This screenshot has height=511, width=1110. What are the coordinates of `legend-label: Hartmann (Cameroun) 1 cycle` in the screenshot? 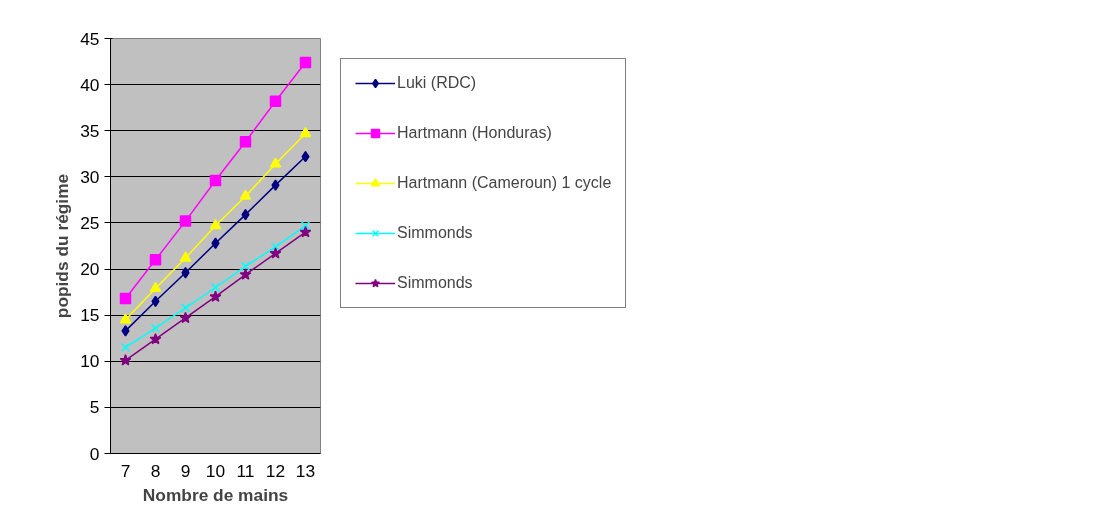 It's located at (504, 183).